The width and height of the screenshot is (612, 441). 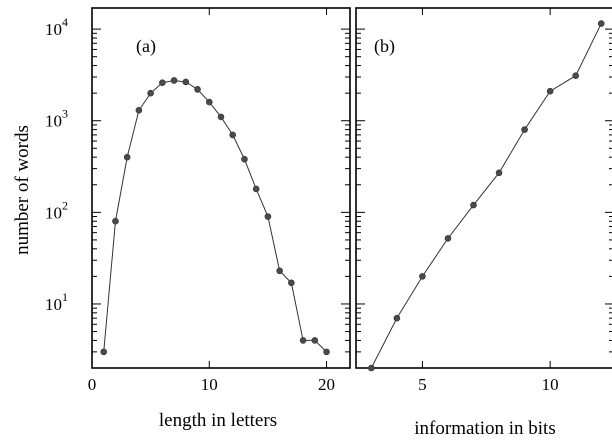 I want to click on panel-a-x-tick-label: 0, so click(x=92, y=384).